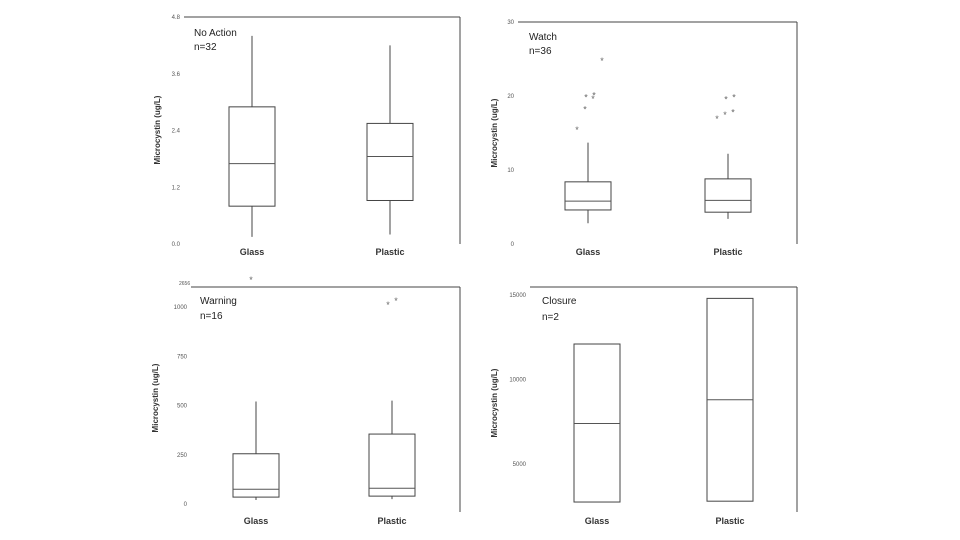 The width and height of the screenshot is (960, 540). Describe the element at coordinates (211, 316) in the screenshot. I see `panel-n-label: n=16` at that location.